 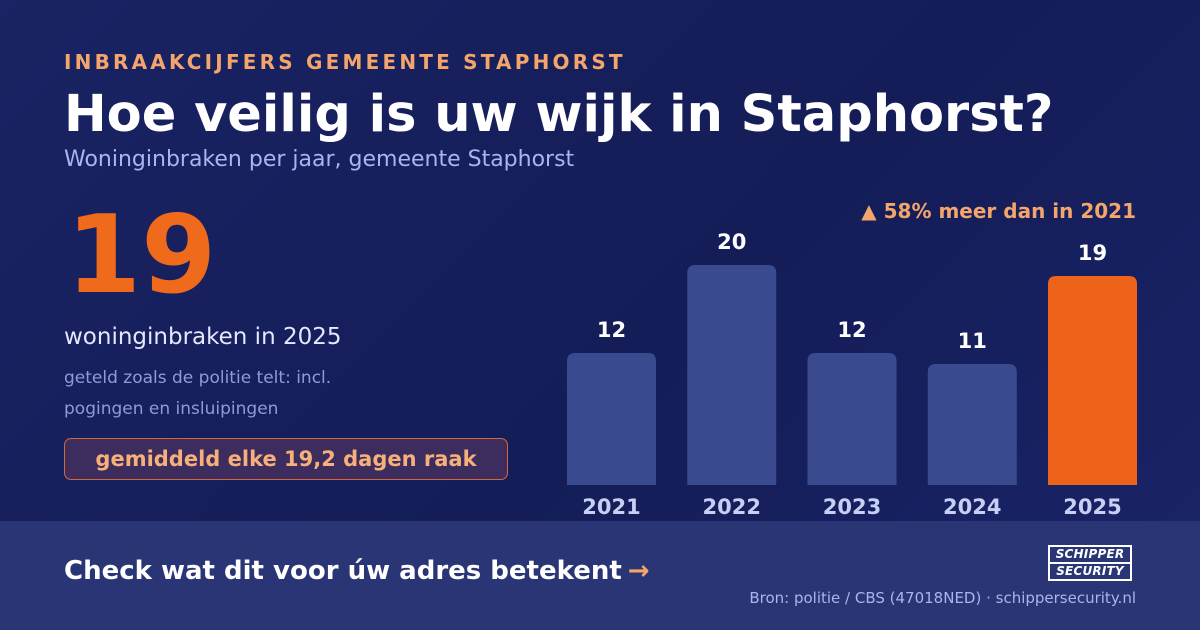 What do you see at coordinates (731, 242) in the screenshot?
I see `value-label-2022: 20` at bounding box center [731, 242].